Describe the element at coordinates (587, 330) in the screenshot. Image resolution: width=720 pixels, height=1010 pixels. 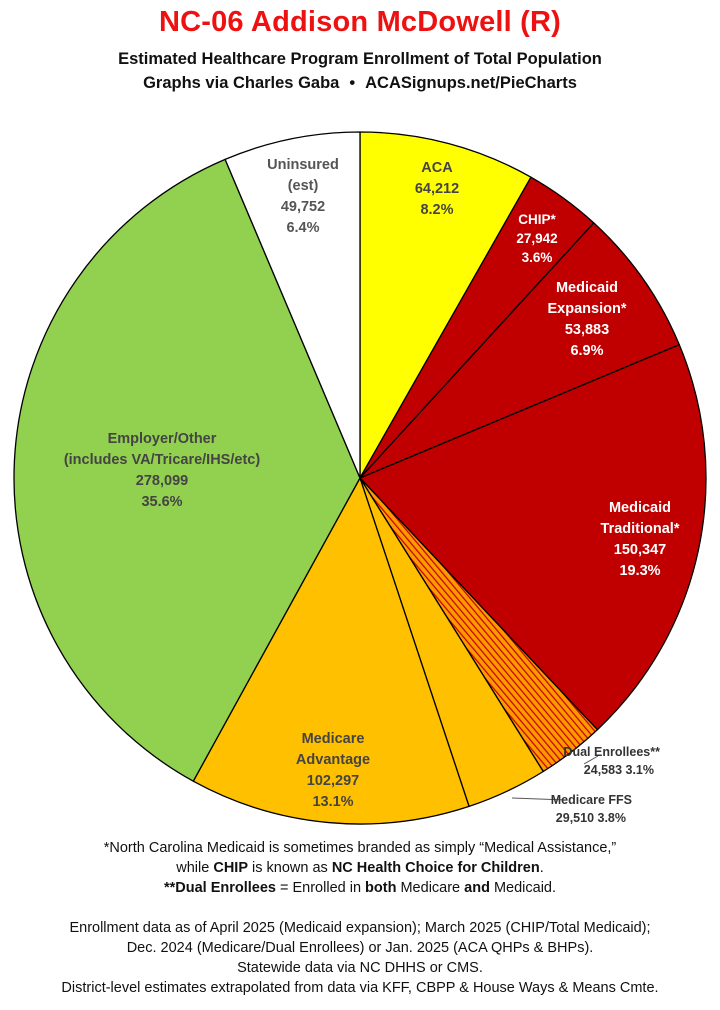
I see `slice-label: 53,883` at that location.